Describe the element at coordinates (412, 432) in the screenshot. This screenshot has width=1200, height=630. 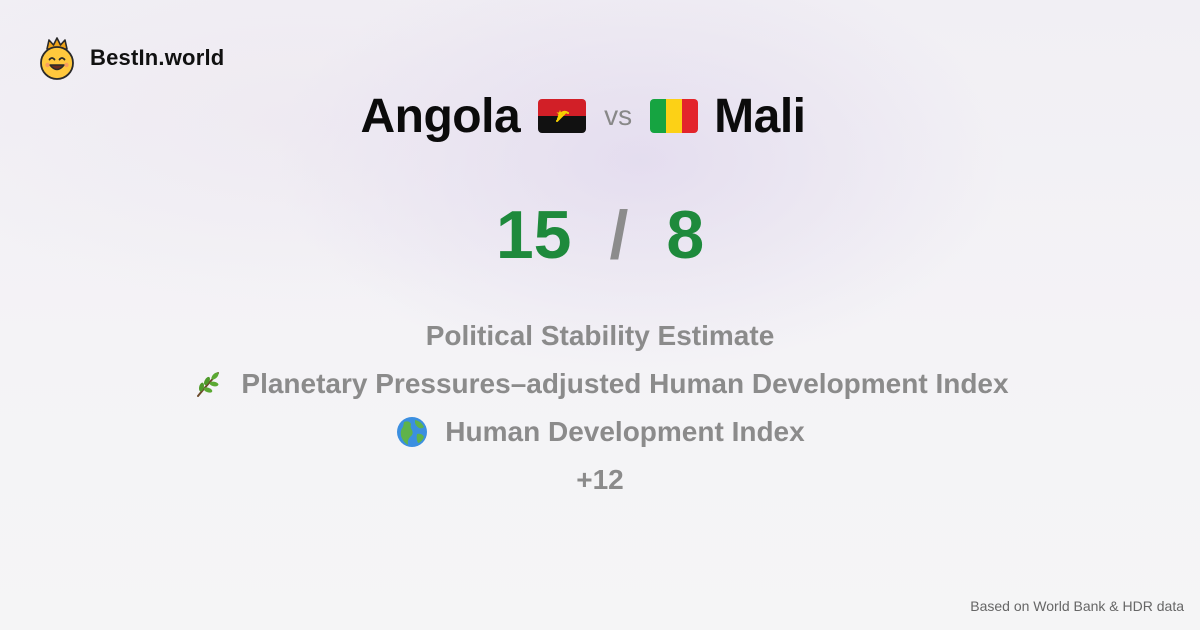
I see `globe-icon` at that location.